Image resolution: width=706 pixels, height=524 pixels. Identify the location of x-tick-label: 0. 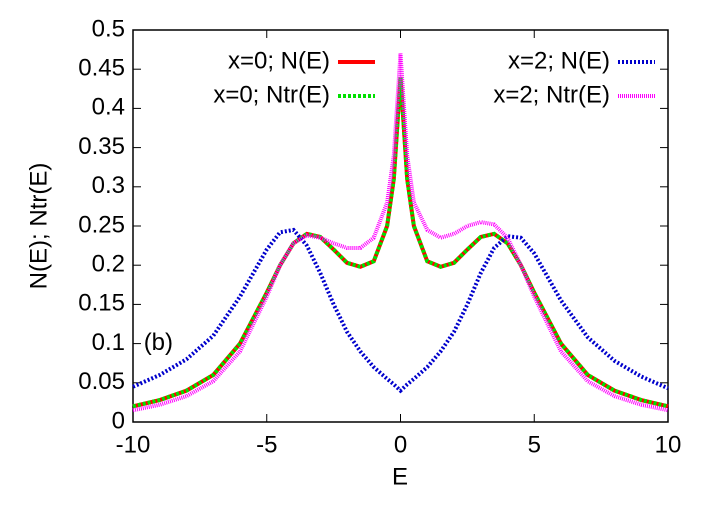
(400, 444).